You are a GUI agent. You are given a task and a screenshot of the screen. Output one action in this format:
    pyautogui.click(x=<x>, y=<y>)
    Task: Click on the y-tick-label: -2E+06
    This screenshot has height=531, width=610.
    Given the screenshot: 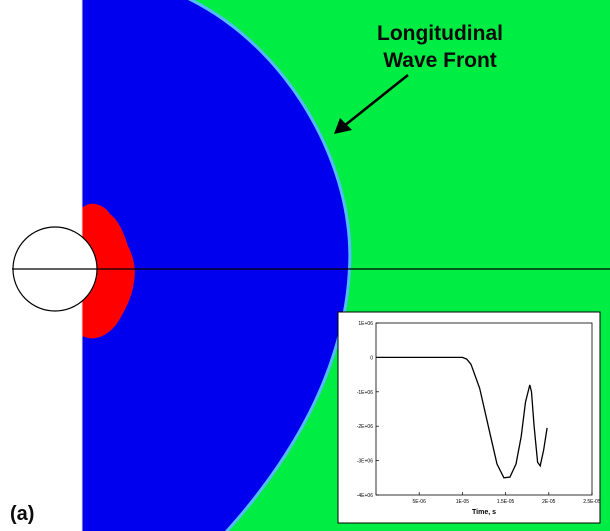 What is the action you would take?
    pyautogui.click(x=365, y=427)
    